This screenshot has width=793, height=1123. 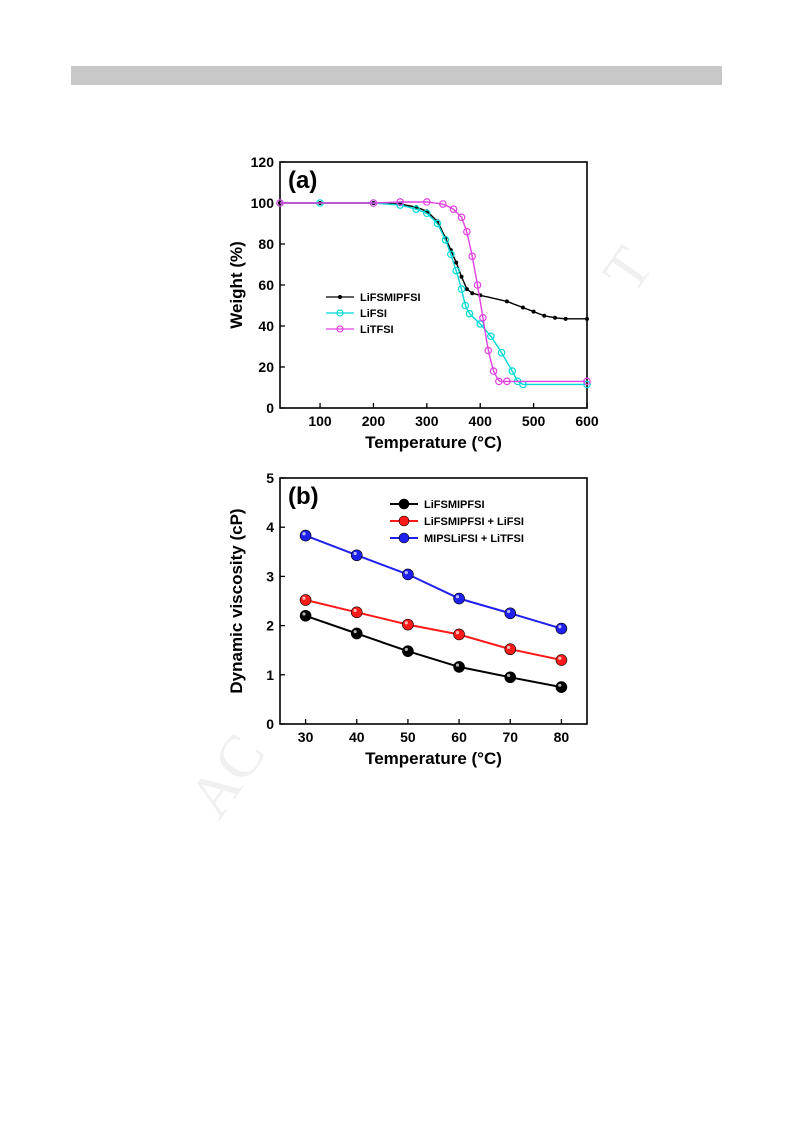 I want to click on legend-label-a-1: LiFSI, so click(x=373, y=314).